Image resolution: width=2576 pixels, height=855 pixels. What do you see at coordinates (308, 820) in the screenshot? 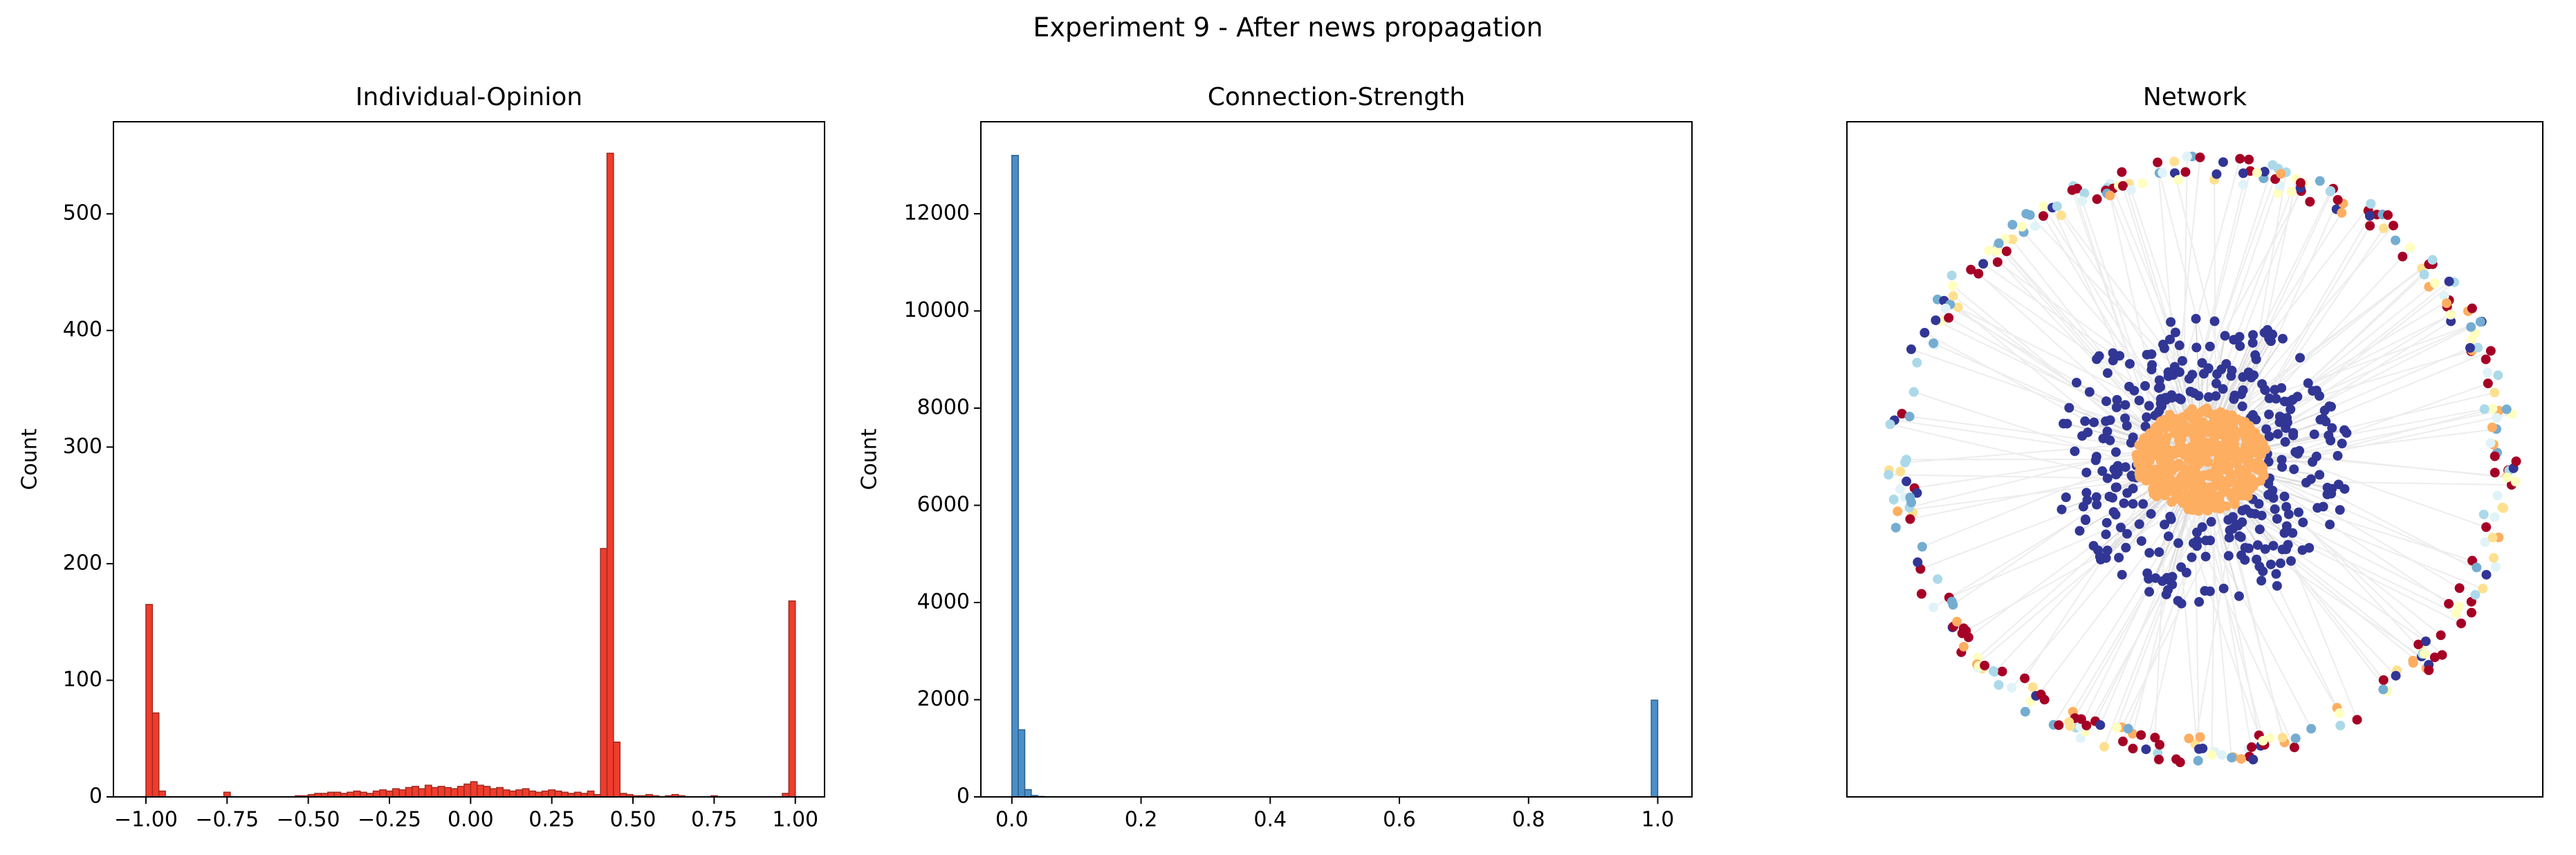
I see `x-tick-label: −0.50` at bounding box center [308, 820].